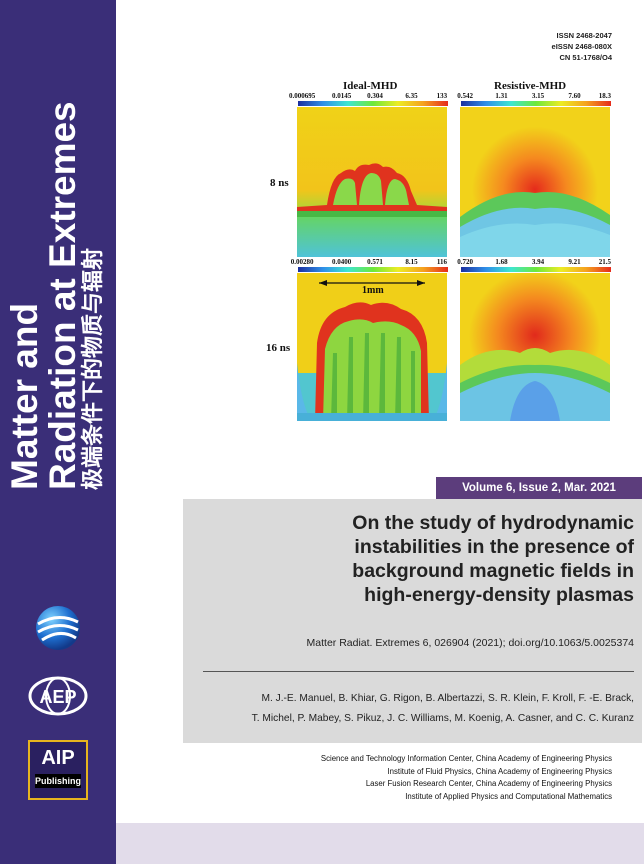  I want to click on colorbar-tick: 1.31, so click(501, 96).